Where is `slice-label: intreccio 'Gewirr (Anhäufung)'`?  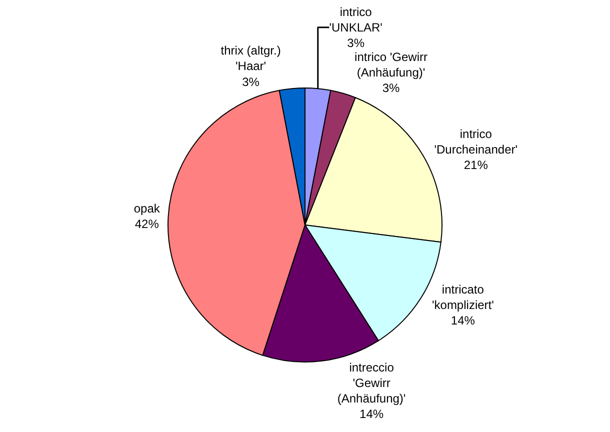
slice-label: intreccio 'Gewirr (Anhäufung)' is located at coordinates (371, 383).